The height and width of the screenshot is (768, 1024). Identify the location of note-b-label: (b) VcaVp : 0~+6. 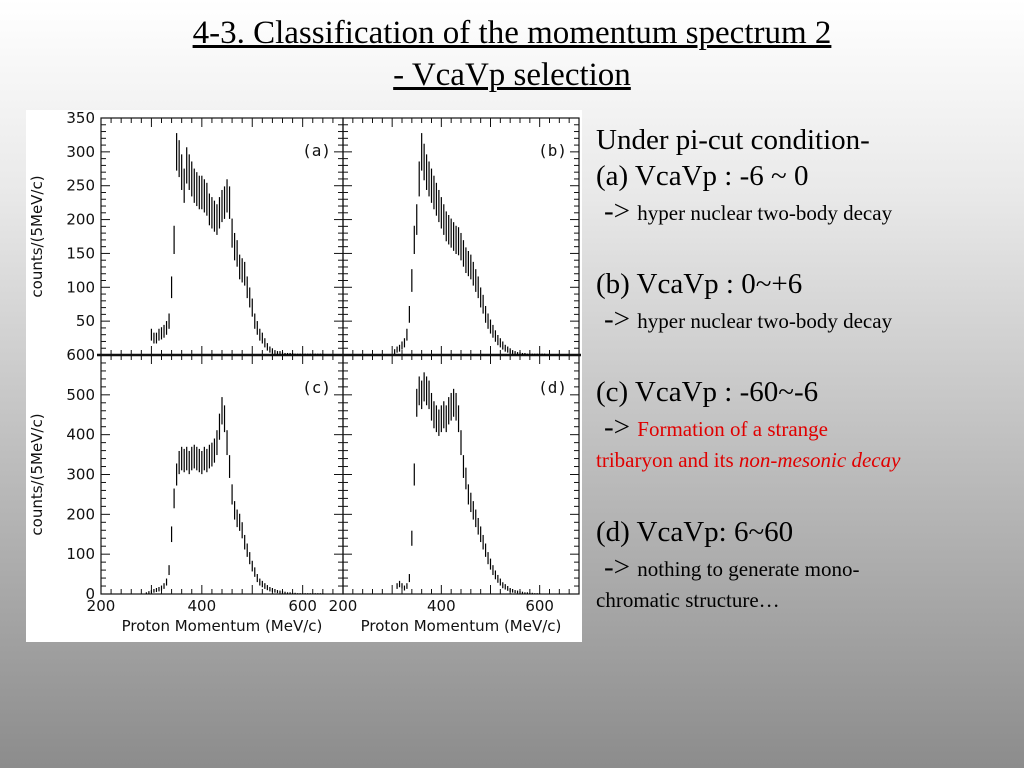
(699, 284).